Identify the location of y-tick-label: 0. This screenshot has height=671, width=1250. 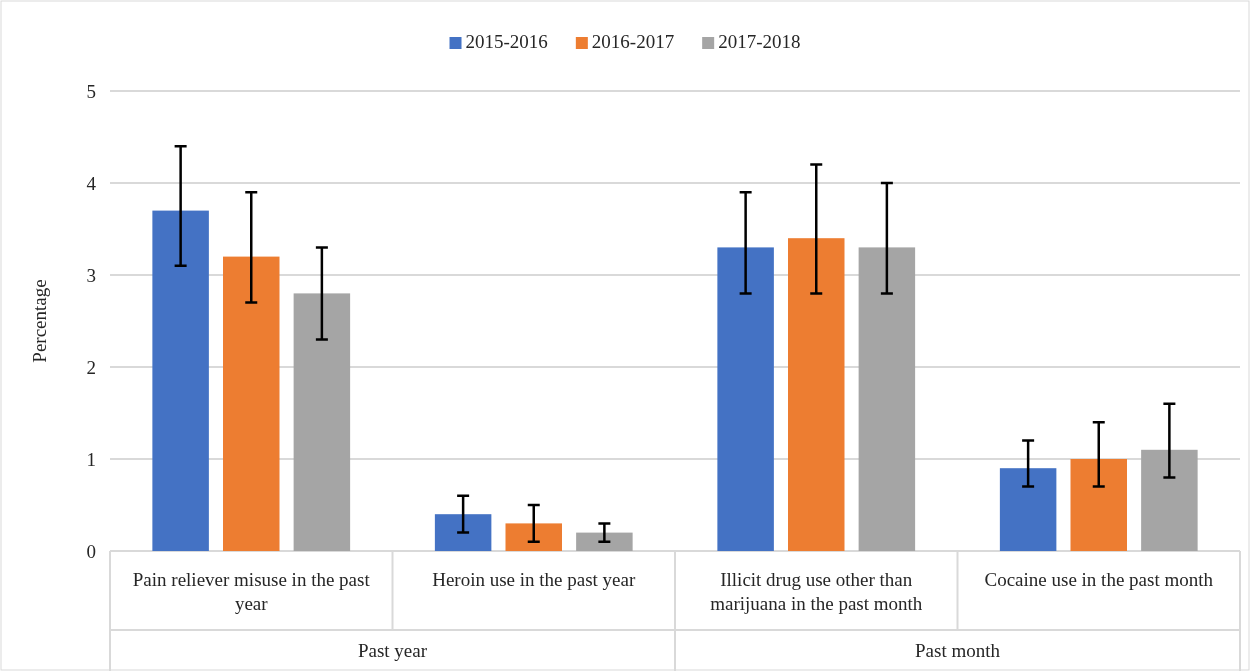
(91, 551).